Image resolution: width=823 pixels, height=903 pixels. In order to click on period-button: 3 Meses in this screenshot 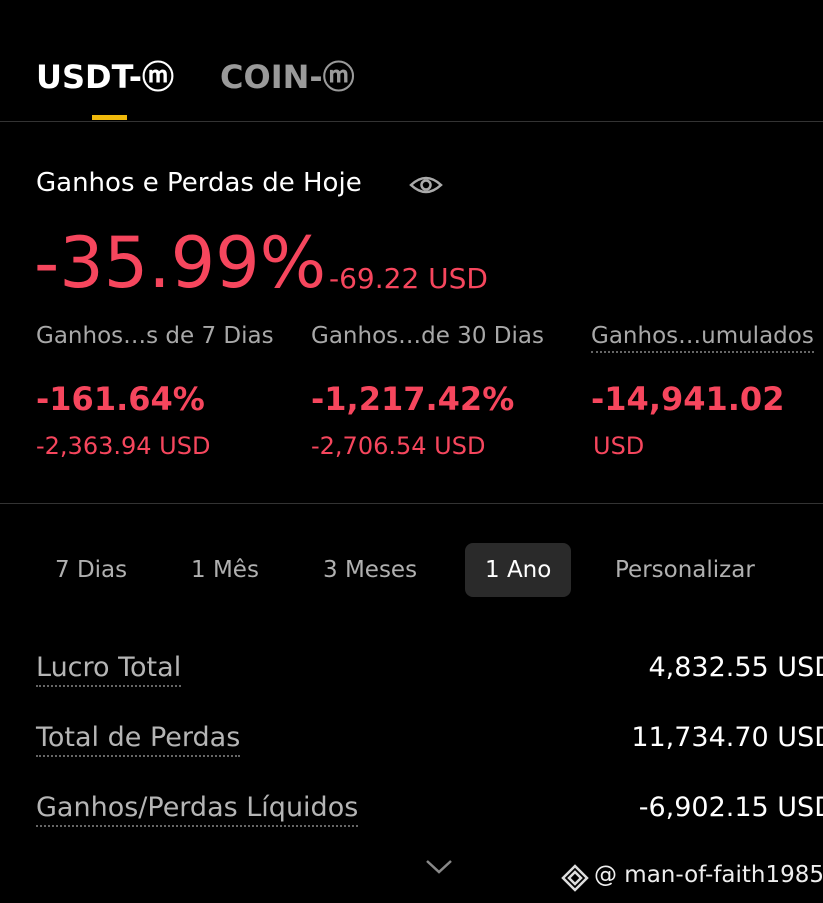, I will do `click(370, 570)`.